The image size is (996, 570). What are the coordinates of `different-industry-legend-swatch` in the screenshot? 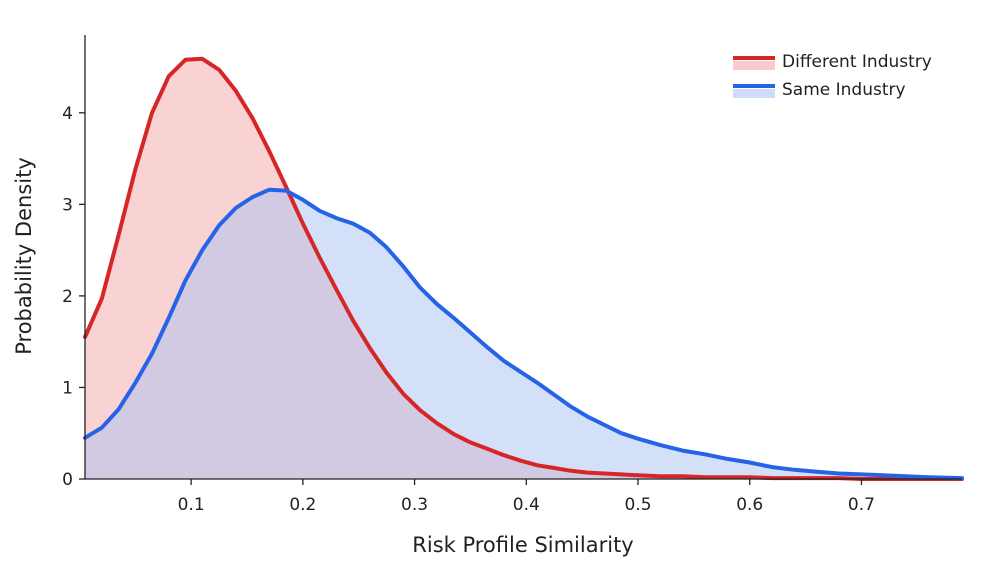 It's located at (754, 65).